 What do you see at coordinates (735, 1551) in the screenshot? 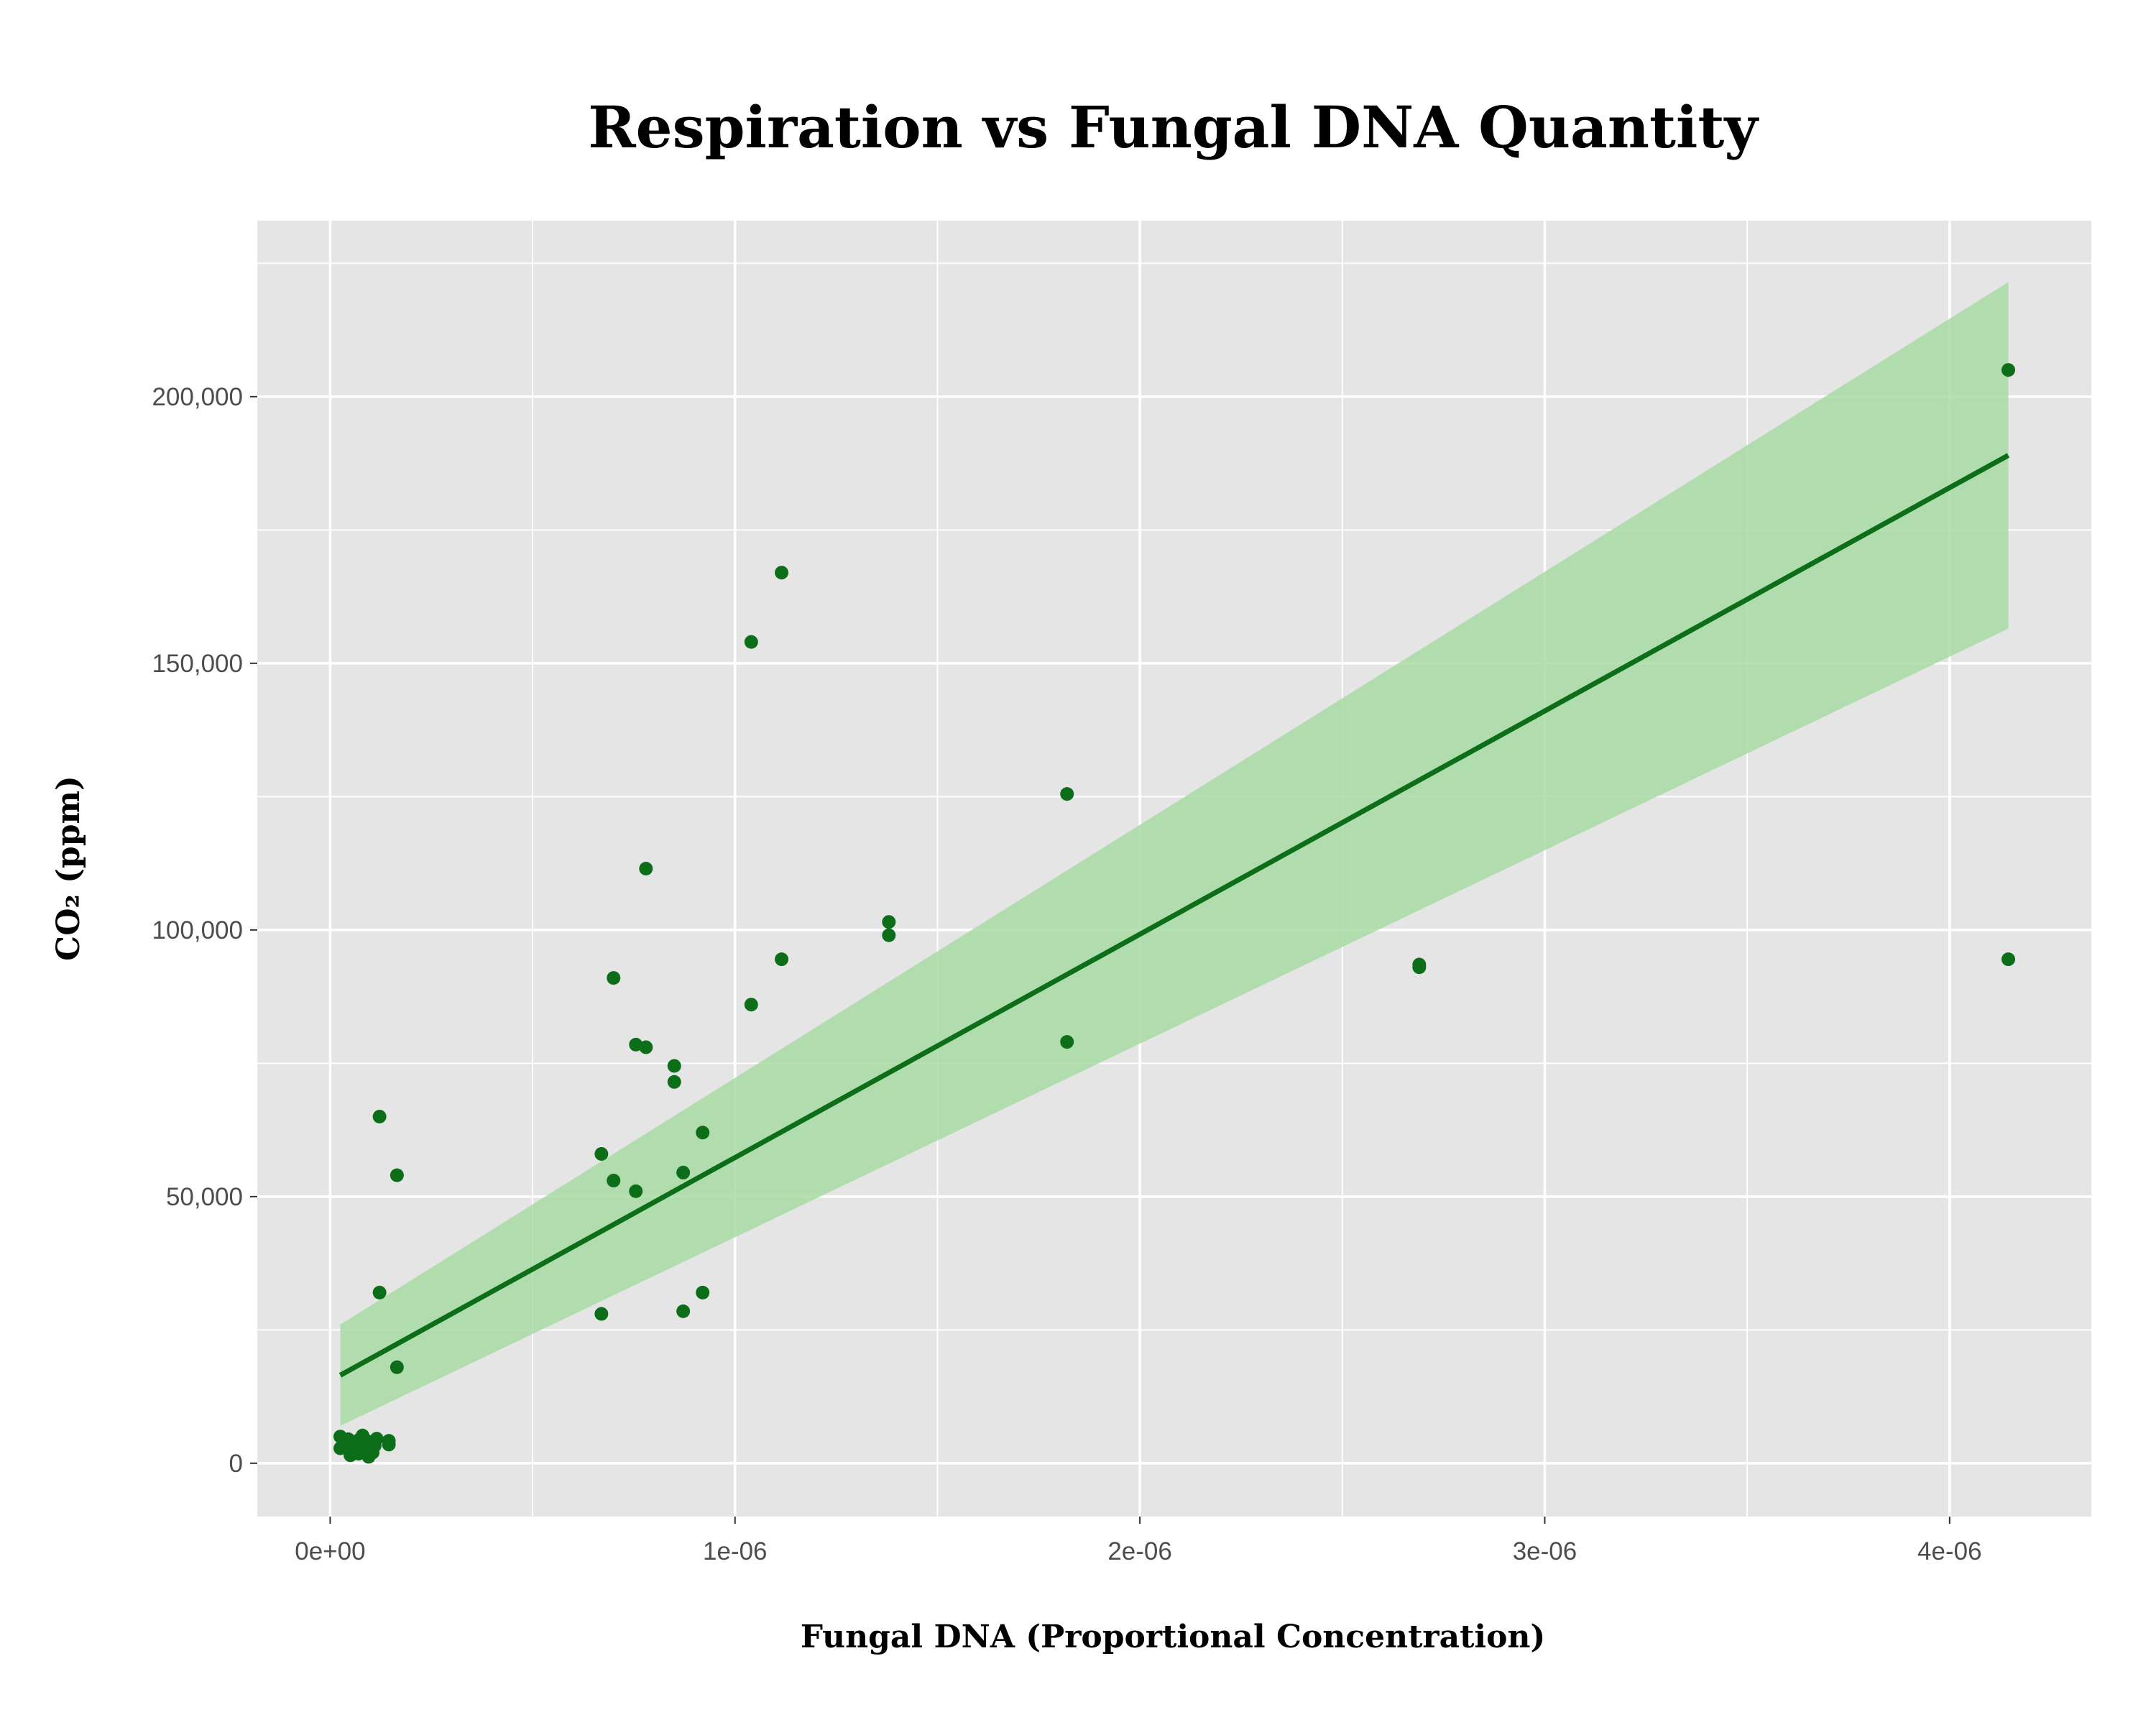
I see `x-tick-label: 1e-06` at bounding box center [735, 1551].